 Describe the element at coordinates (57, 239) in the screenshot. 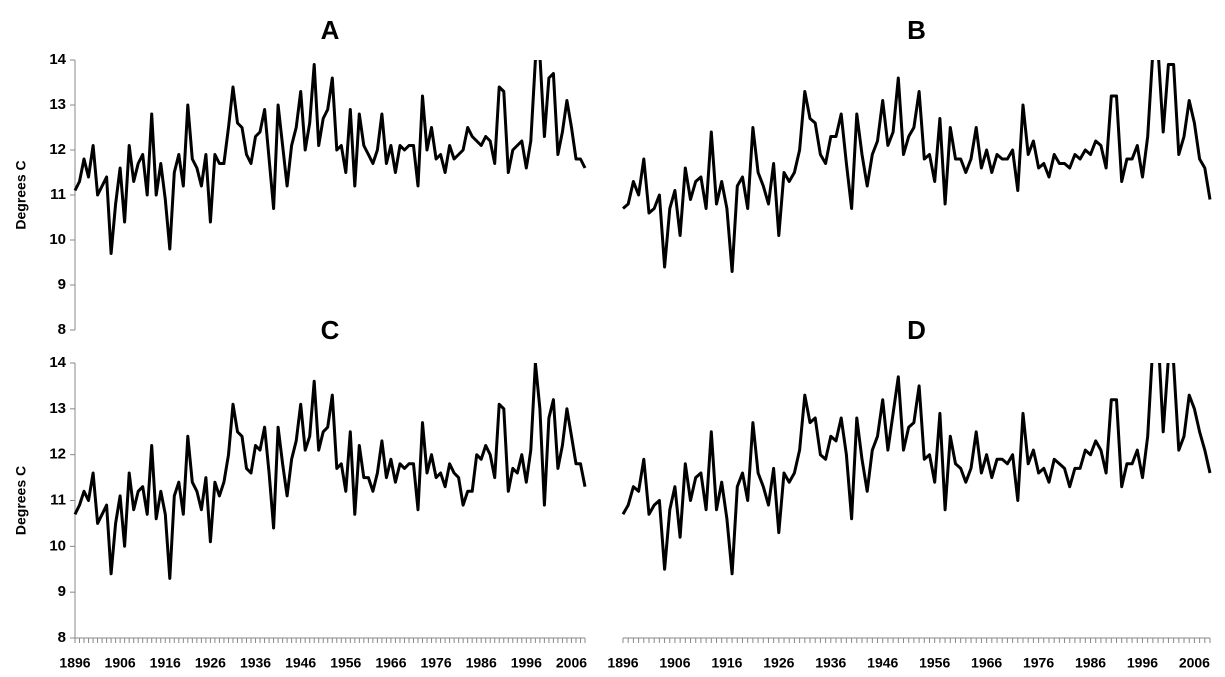

I see `y-tick-label-a: 10` at that location.